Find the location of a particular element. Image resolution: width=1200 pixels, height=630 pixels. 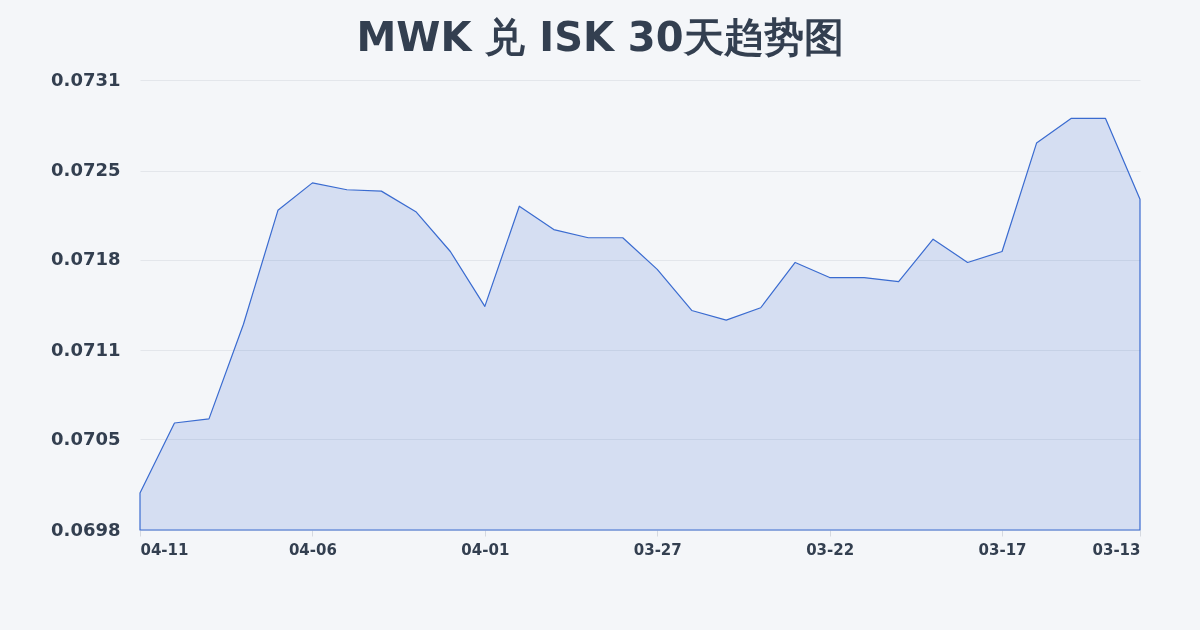

y-tick-label: 0.0711 is located at coordinates (86, 349).